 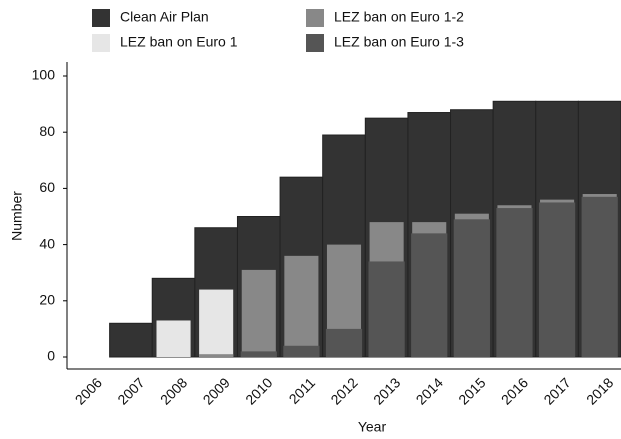 I want to click on x-tick-label: 2013, so click(x=386, y=390).